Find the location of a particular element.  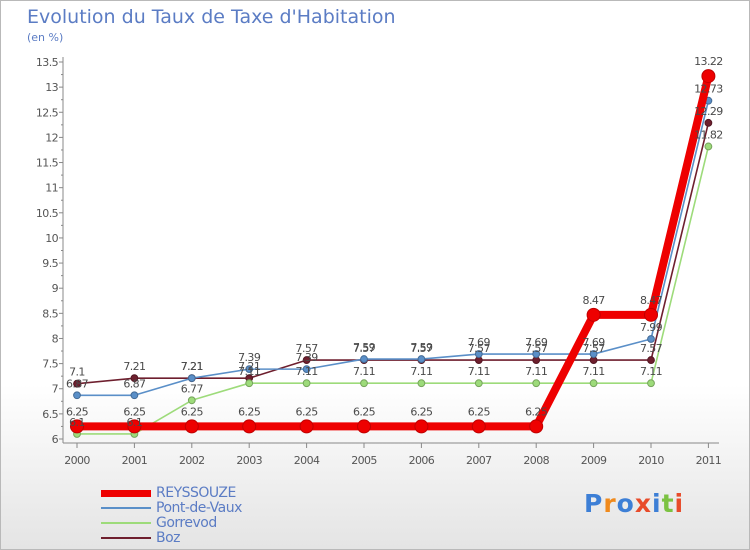

y-tick-label: 13.5 is located at coordinates (47, 62).